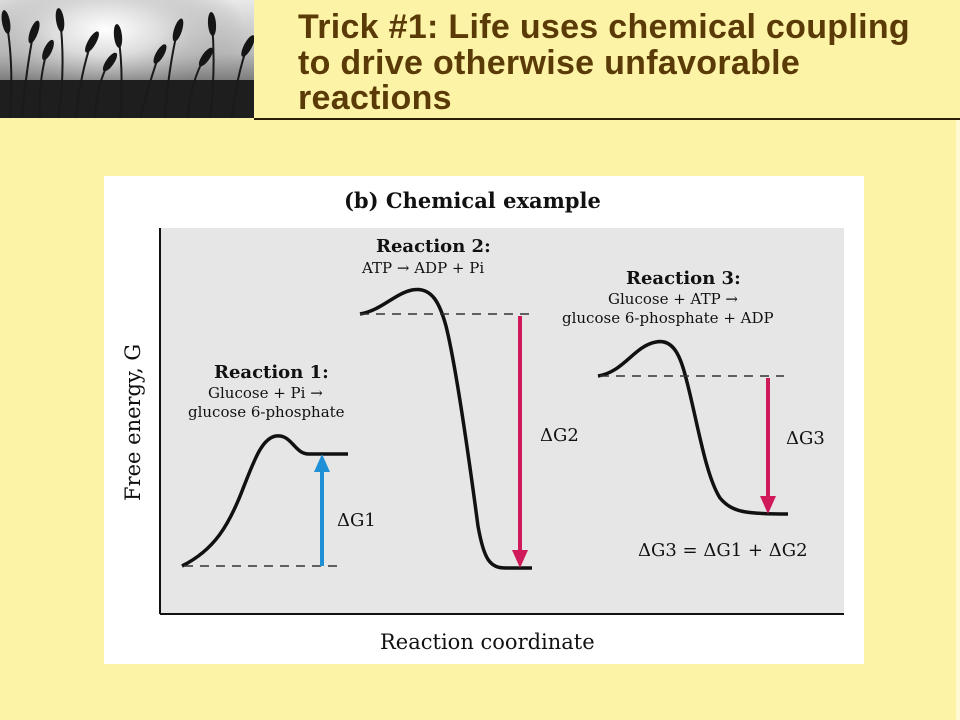 This screenshot has height=720, width=960. I want to click on reaction3-curve, so click(693, 427).